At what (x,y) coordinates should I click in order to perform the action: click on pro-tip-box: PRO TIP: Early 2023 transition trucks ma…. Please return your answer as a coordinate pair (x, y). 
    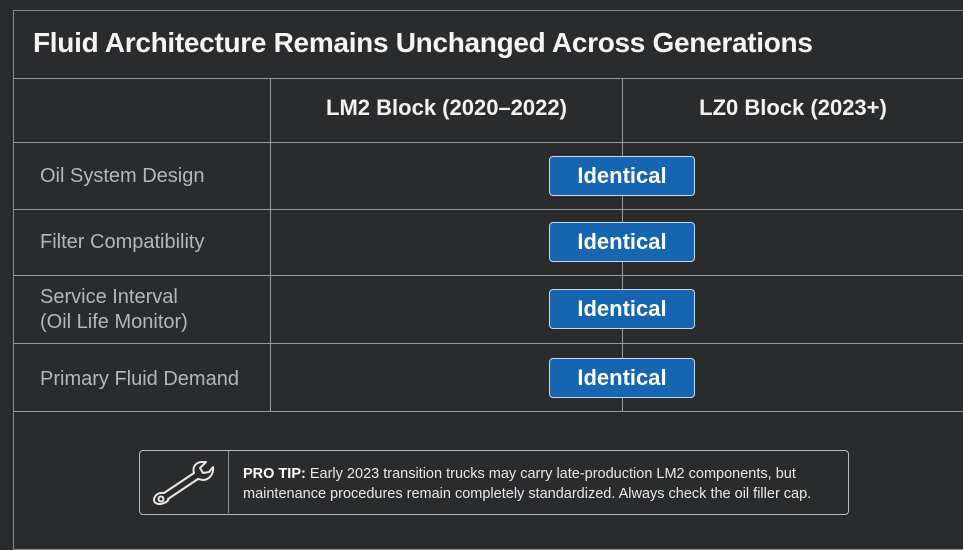
    Looking at the image, I should click on (494, 482).